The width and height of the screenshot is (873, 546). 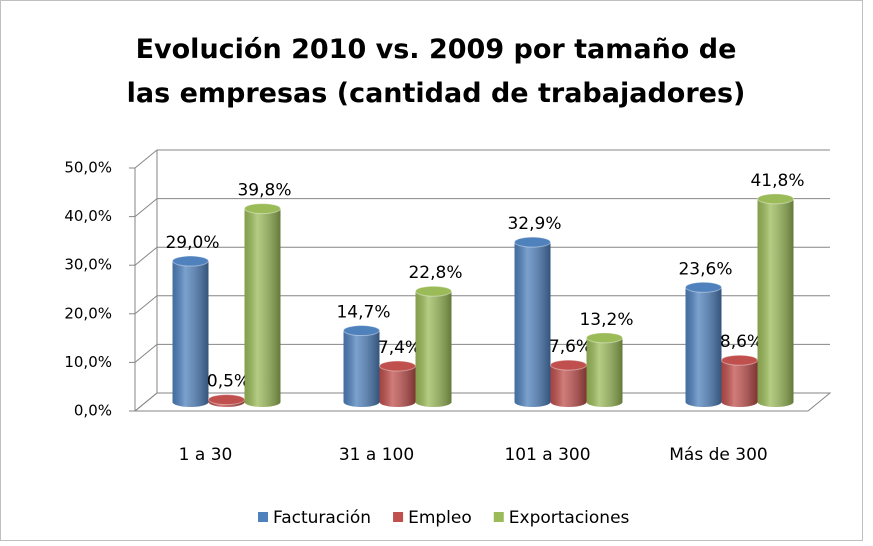 What do you see at coordinates (570, 347) in the screenshot?
I see `data-label: 7,6%` at bounding box center [570, 347].